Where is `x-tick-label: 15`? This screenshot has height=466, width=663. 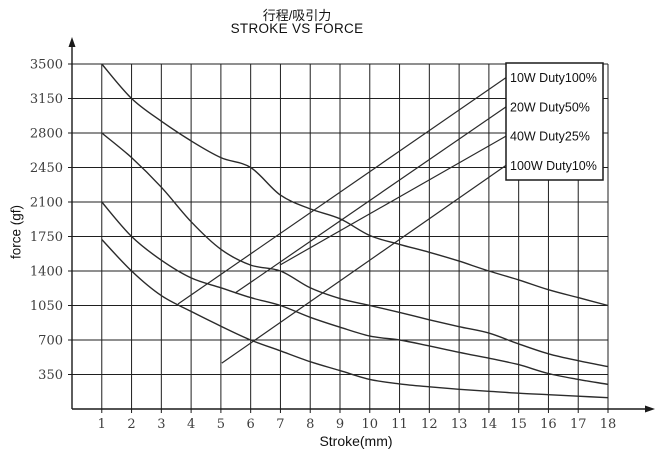 x-tick-label: 15 is located at coordinates (518, 424).